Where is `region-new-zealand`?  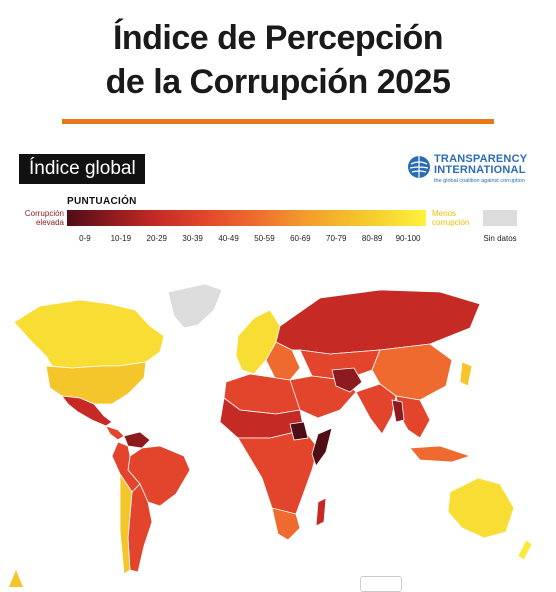
region-new-zealand is located at coordinates (525, 550).